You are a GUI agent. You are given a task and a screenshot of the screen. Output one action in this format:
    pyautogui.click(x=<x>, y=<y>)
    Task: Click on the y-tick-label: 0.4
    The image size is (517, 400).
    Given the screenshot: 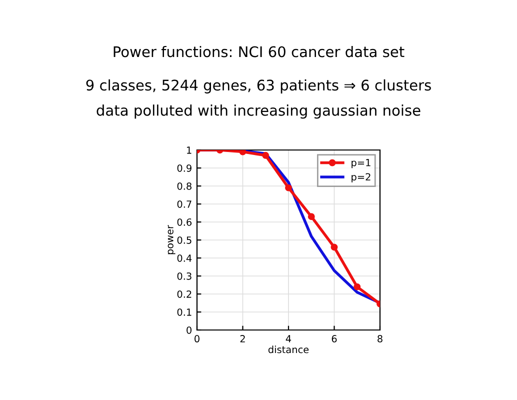 What is the action you would take?
    pyautogui.click(x=184, y=258)
    